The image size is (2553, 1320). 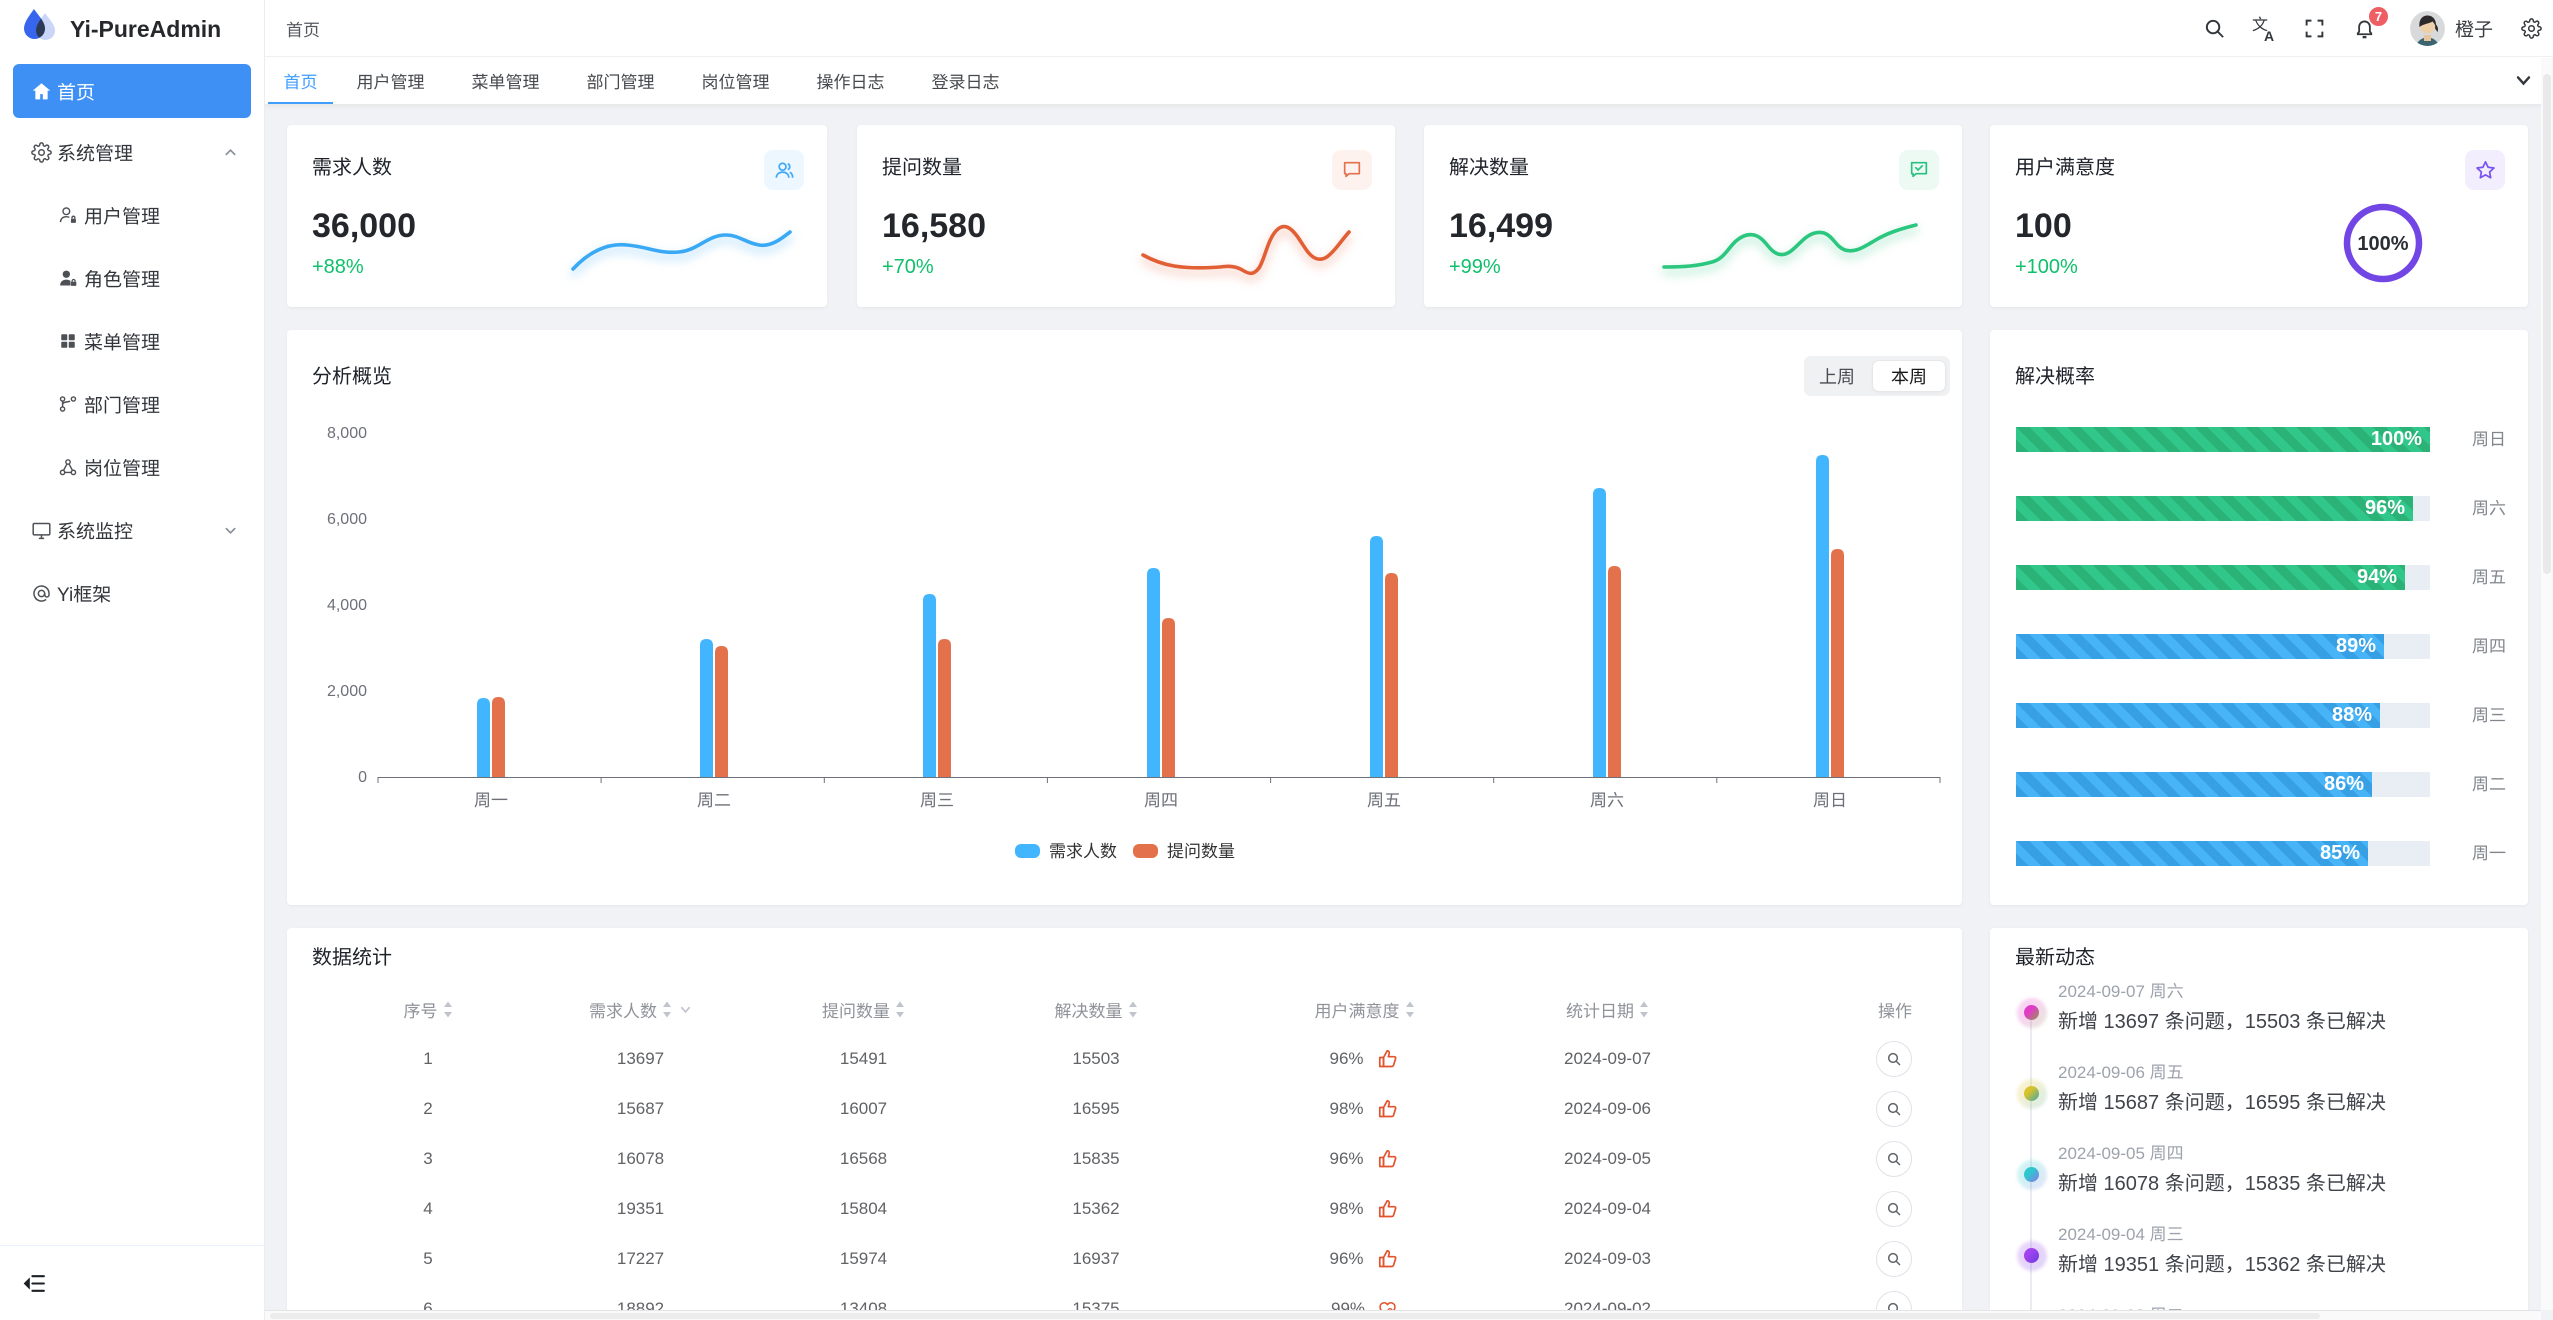 What do you see at coordinates (347, 691) in the screenshot?
I see `svg-text: 2,000` at bounding box center [347, 691].